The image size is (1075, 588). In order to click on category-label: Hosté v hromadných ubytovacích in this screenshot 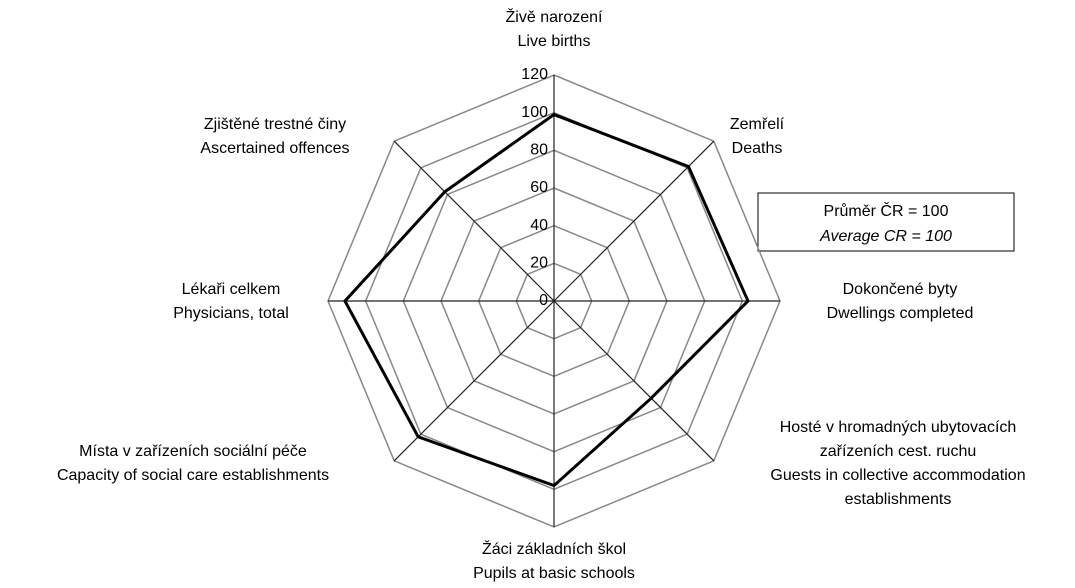, I will do `click(898, 427)`.